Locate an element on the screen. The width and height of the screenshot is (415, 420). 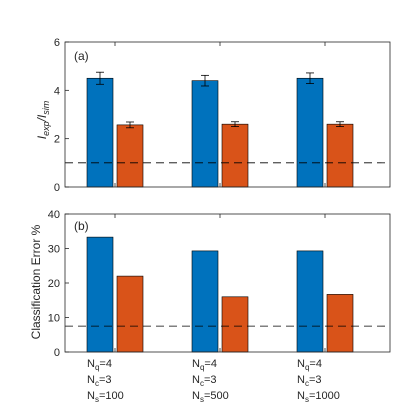
panel-a-bar-s2-g3 is located at coordinates (340, 155).